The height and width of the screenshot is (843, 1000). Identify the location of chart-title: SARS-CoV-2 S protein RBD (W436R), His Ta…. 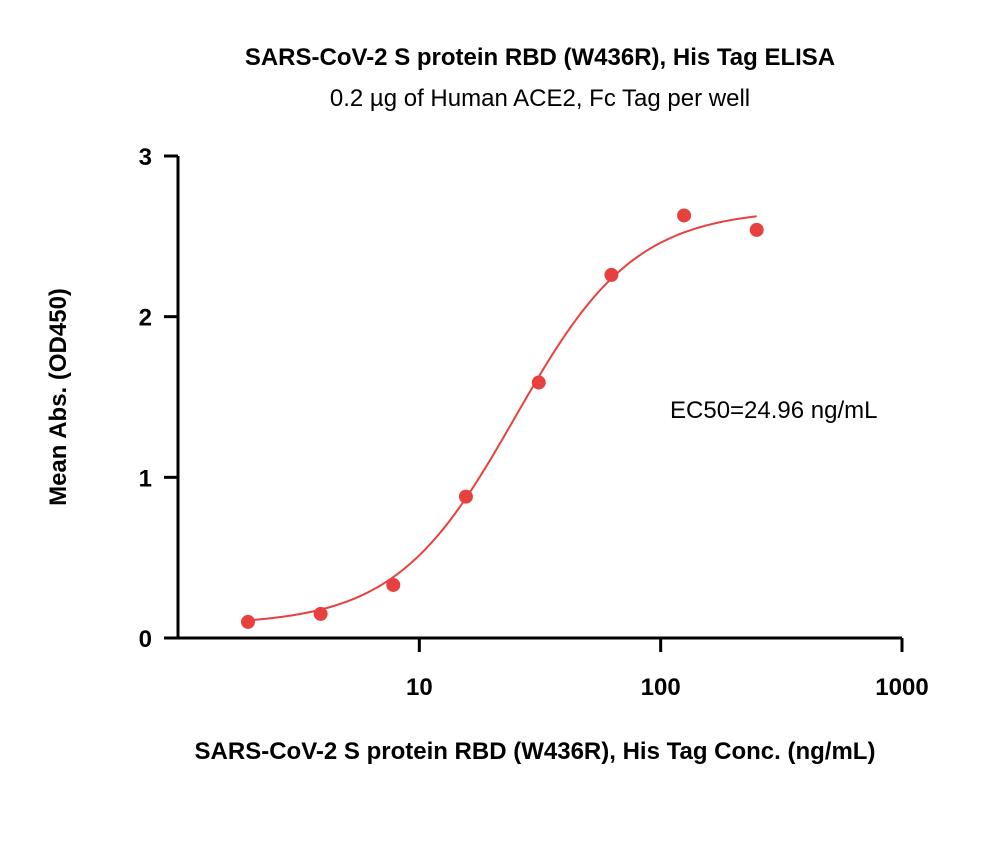
(540, 57).